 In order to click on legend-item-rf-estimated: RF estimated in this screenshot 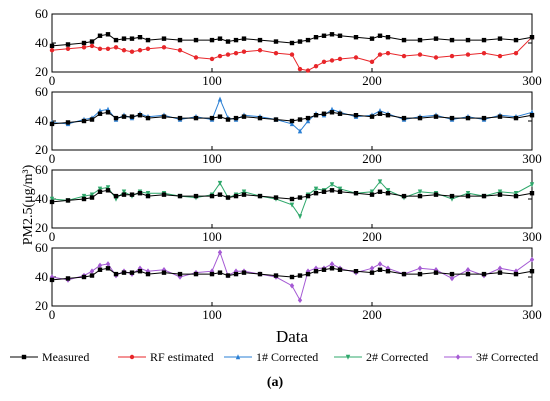, I will do `click(166, 357)`.